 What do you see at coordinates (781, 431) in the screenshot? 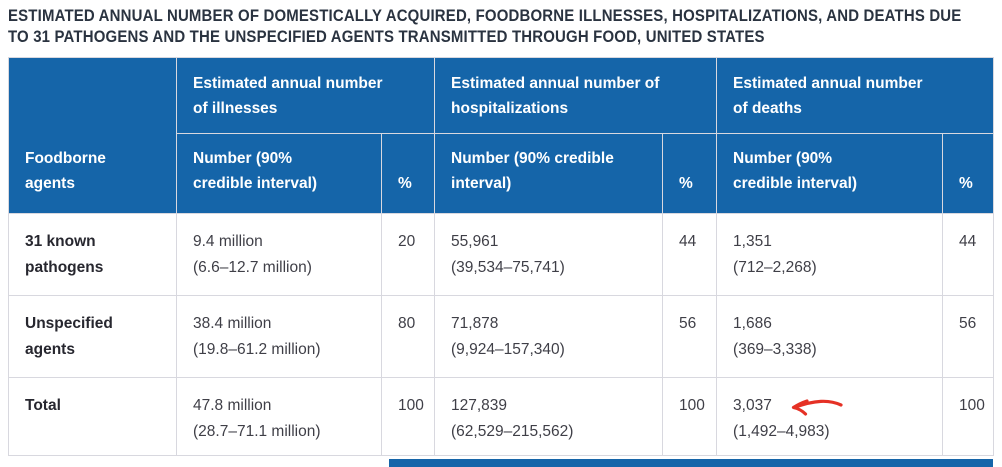
I see `value-interval: (1,492–4,983)` at bounding box center [781, 431].